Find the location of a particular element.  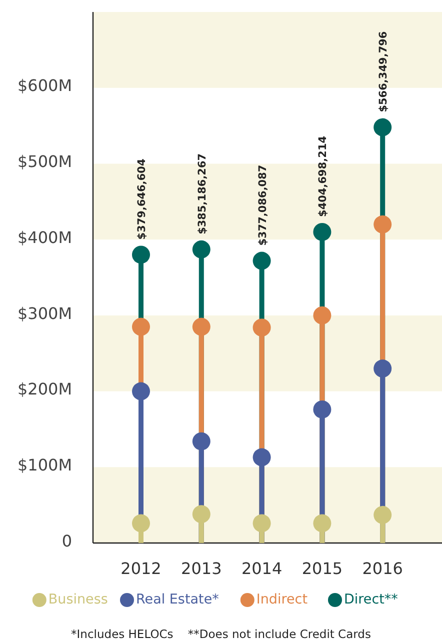

legend-label: Real Estate* is located at coordinates (178, 600).